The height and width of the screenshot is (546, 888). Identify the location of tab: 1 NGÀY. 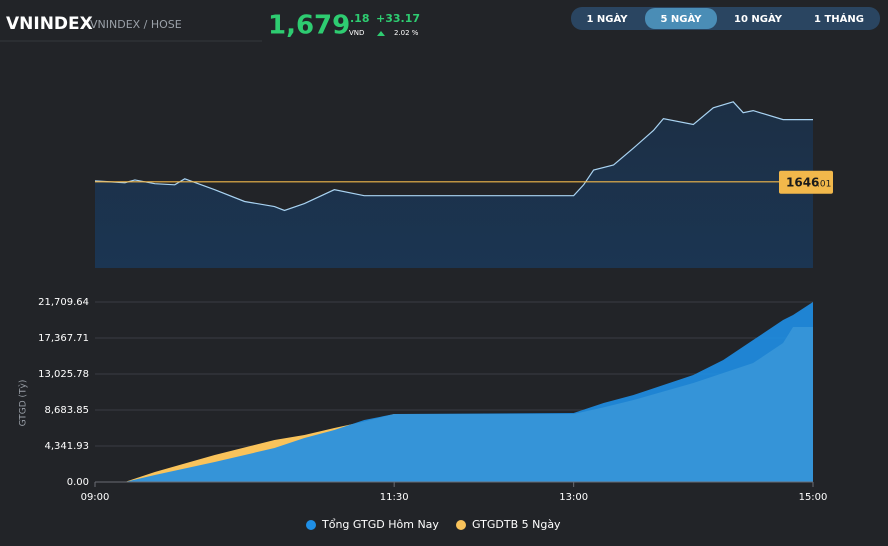
(607, 18).